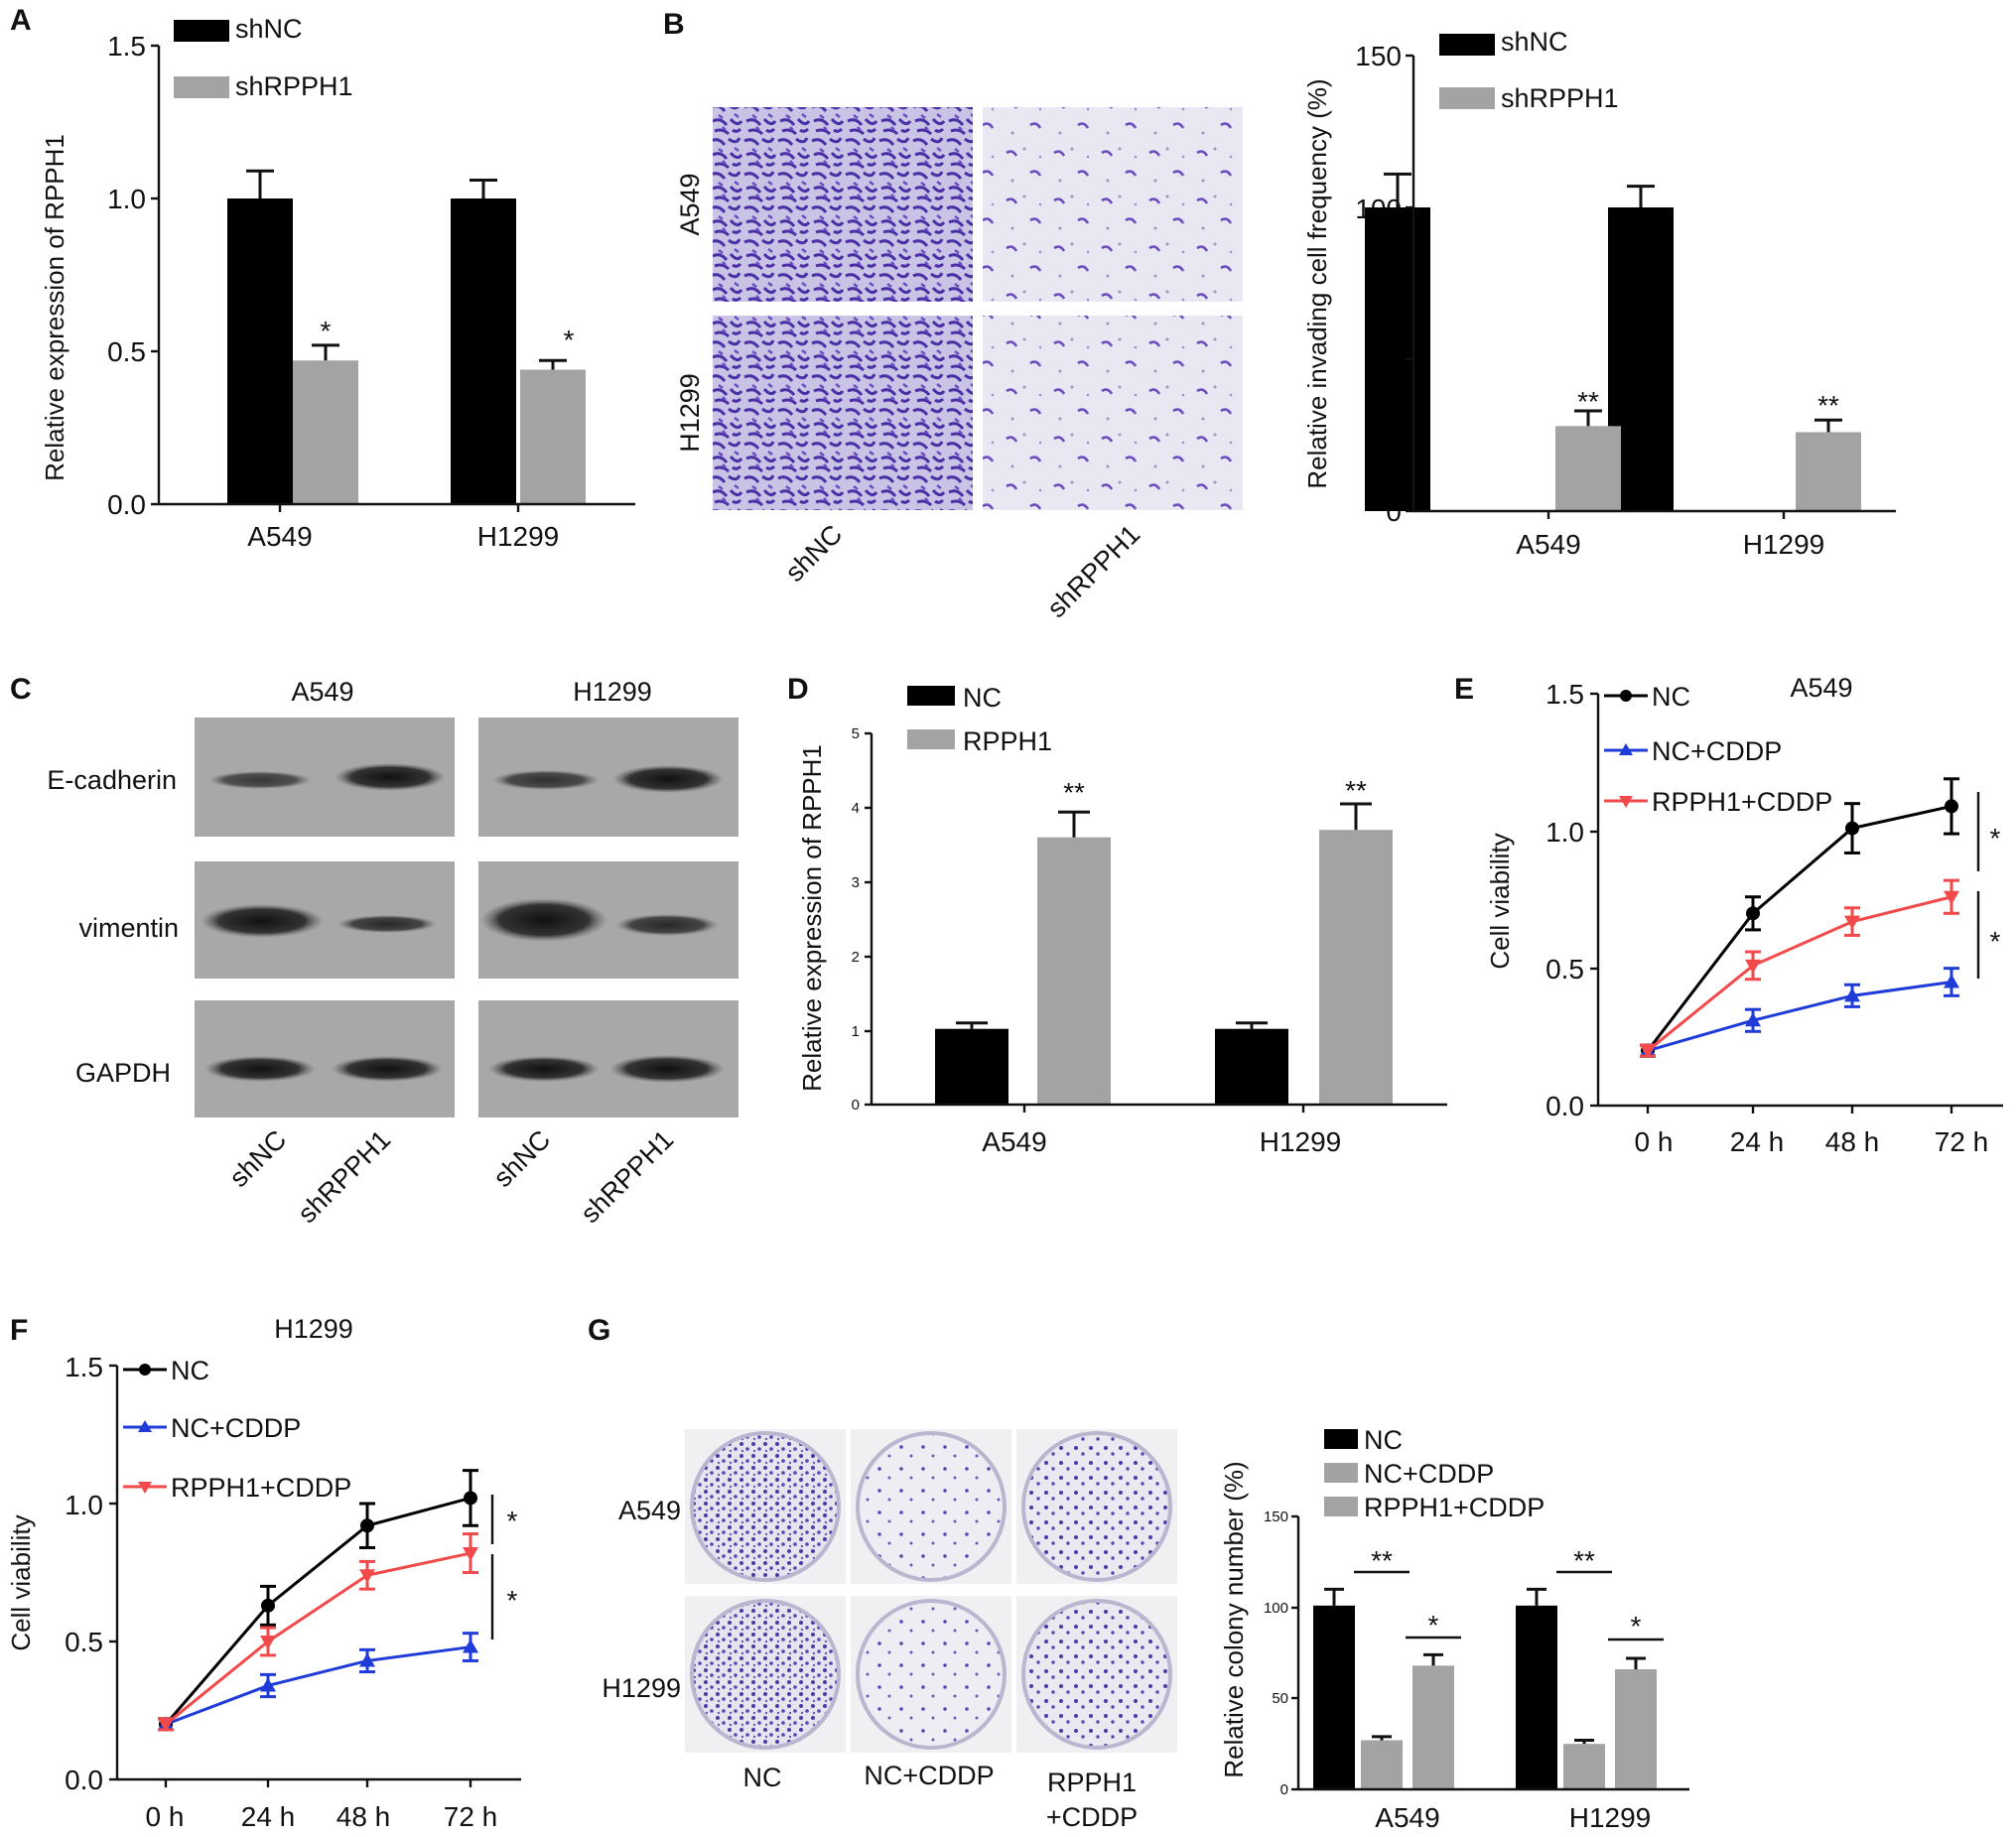  What do you see at coordinates (1092, 1782) in the screenshot?
I see `colony-col-2a: RPPH1` at bounding box center [1092, 1782].